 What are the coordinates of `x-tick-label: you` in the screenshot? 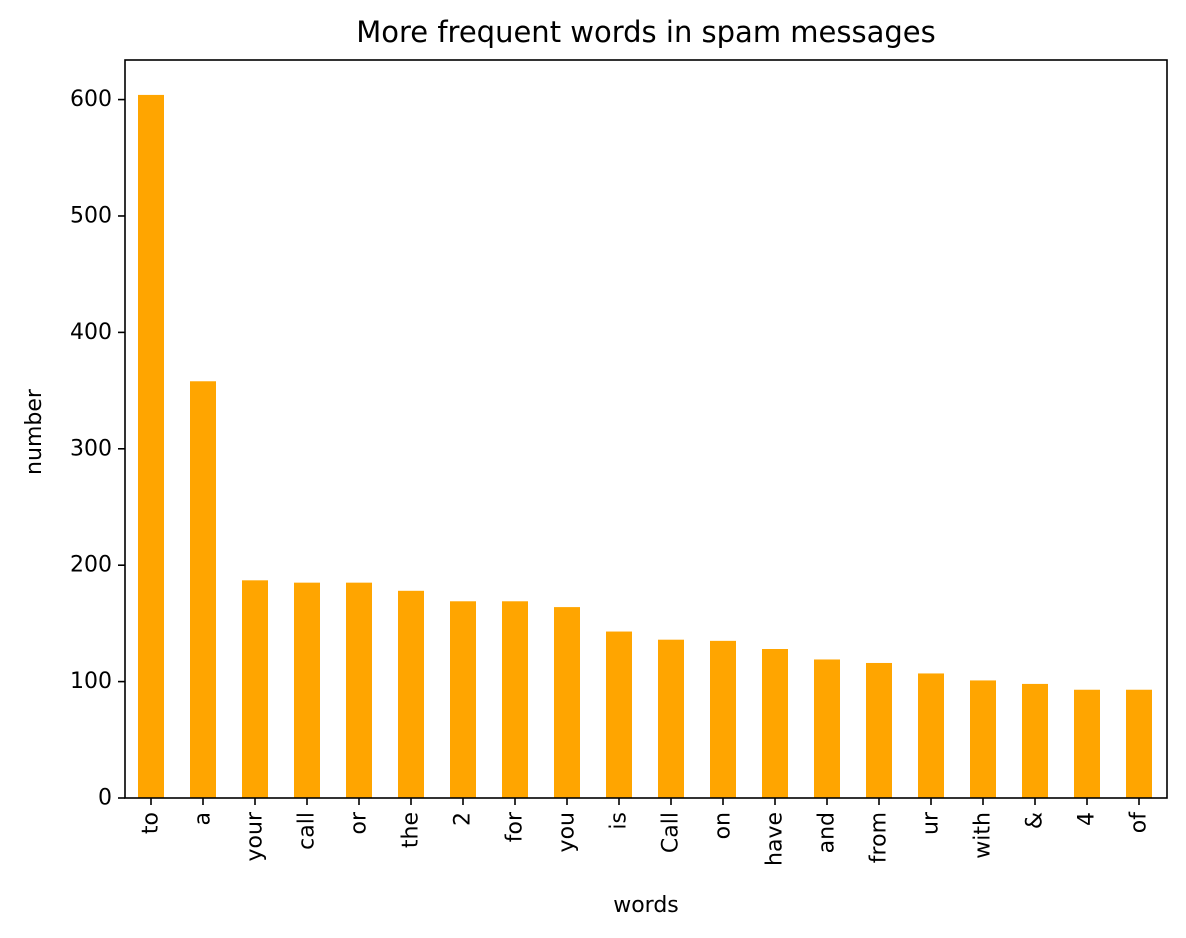 It's located at (567, 832).